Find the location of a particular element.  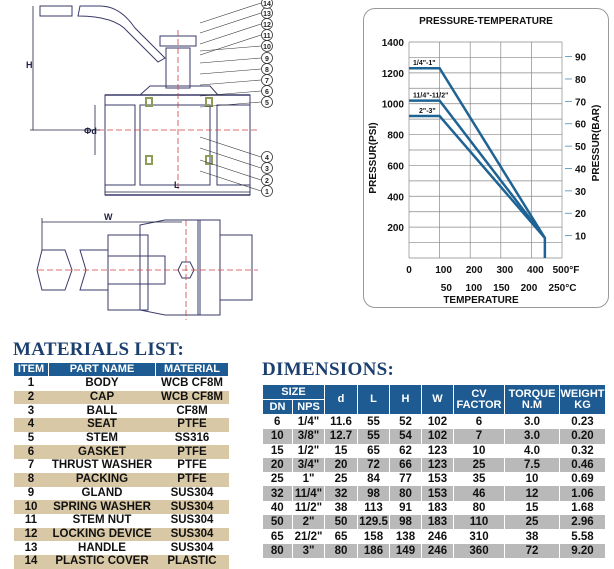

y2-tick-label: 40 is located at coordinates (581, 169).